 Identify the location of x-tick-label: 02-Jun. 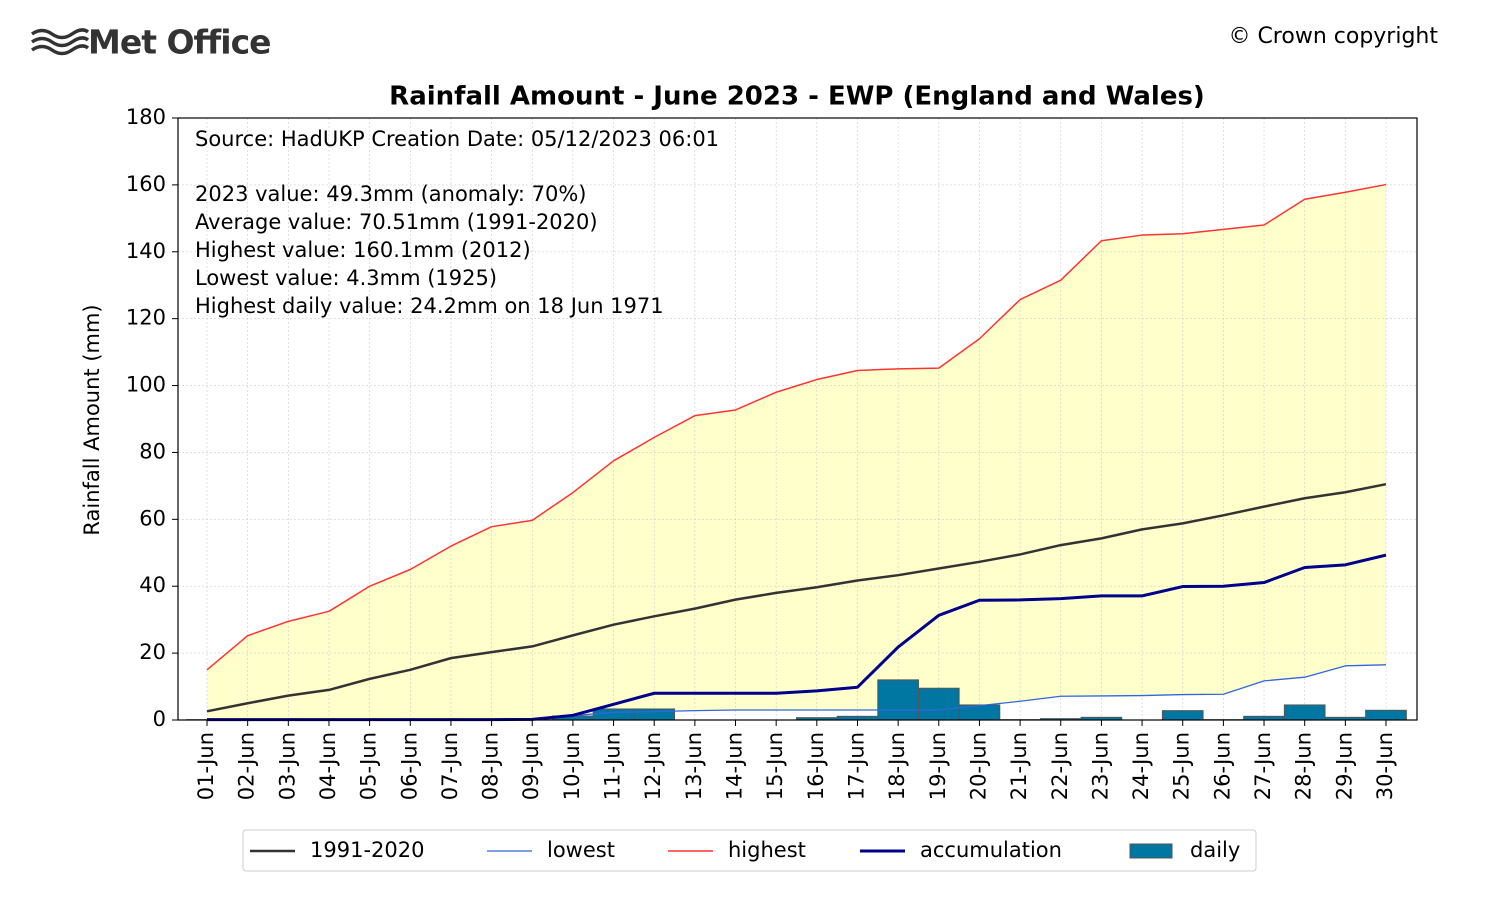
(247, 766).